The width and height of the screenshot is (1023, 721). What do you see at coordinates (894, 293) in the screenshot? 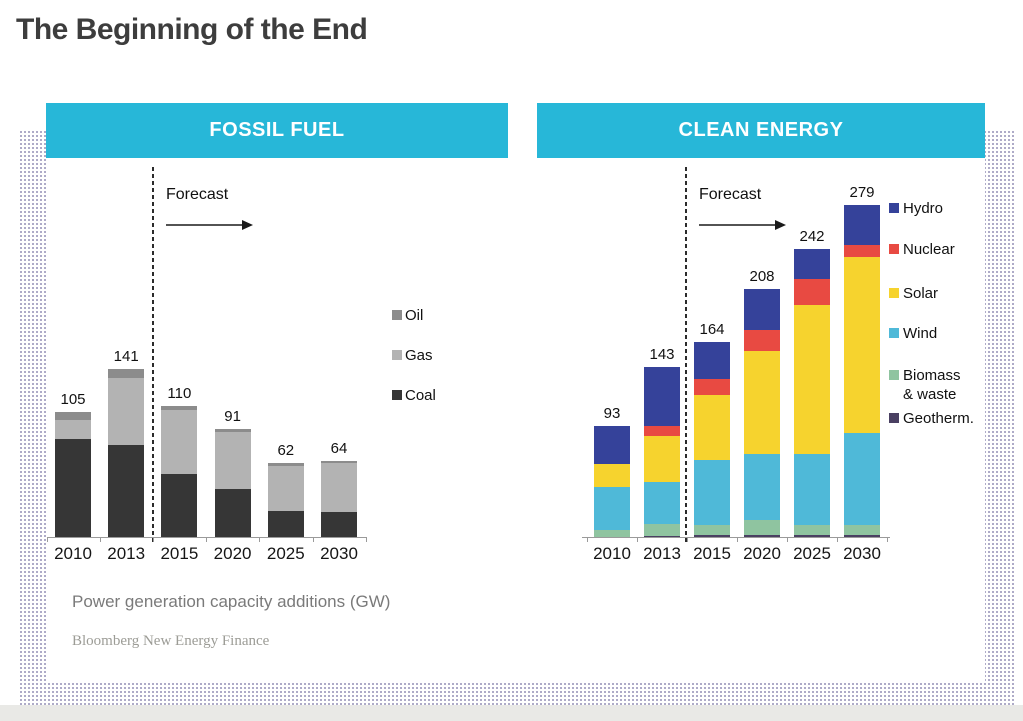
I see `clean-legend-swatch-solar` at bounding box center [894, 293].